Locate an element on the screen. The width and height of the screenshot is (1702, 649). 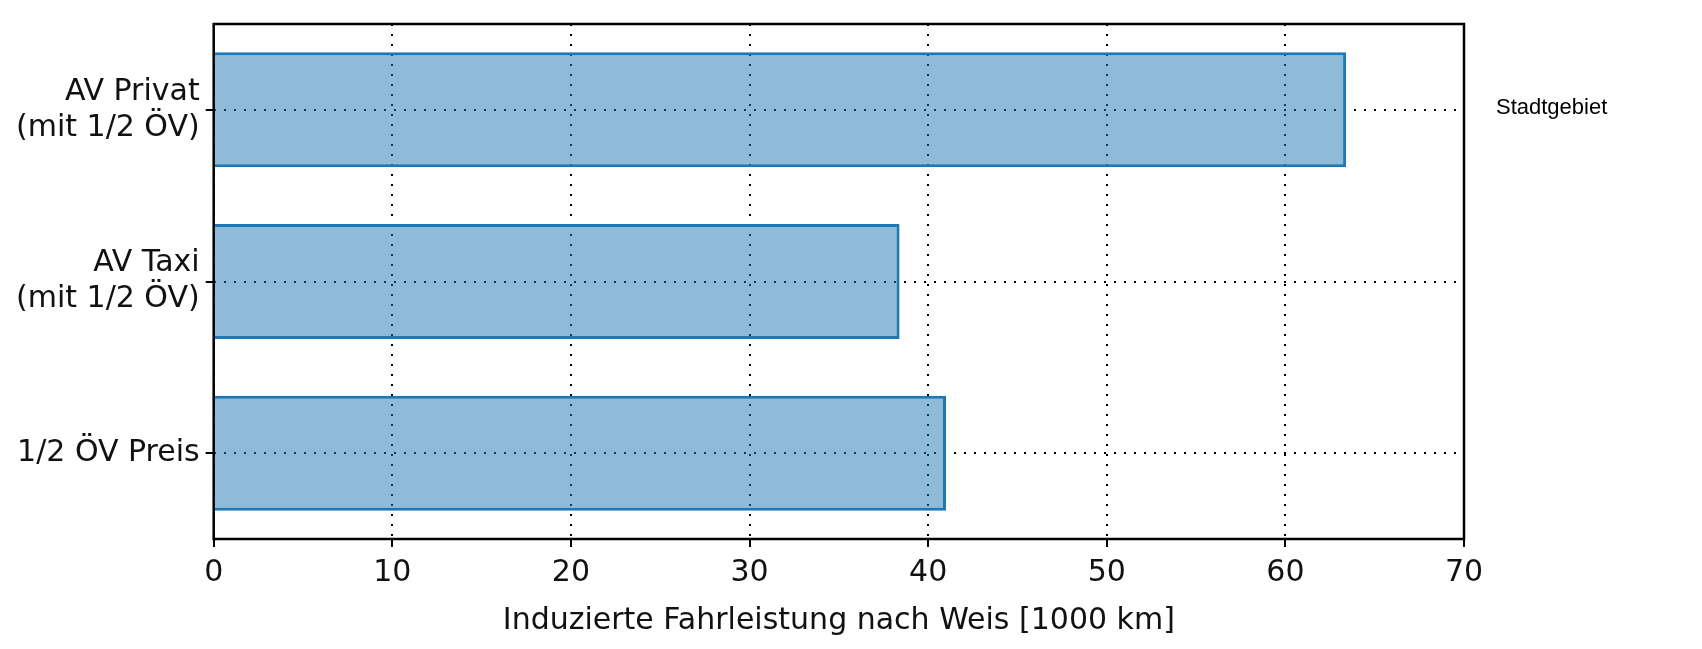
x-tick-label: 70 is located at coordinates (1464, 570).